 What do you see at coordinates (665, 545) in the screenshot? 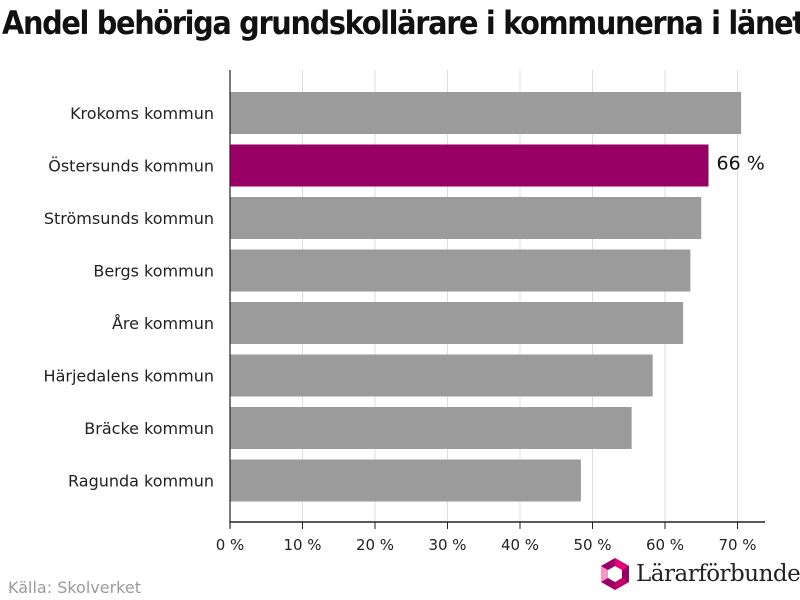
I see `x-tick-label: 60 %` at bounding box center [665, 545].